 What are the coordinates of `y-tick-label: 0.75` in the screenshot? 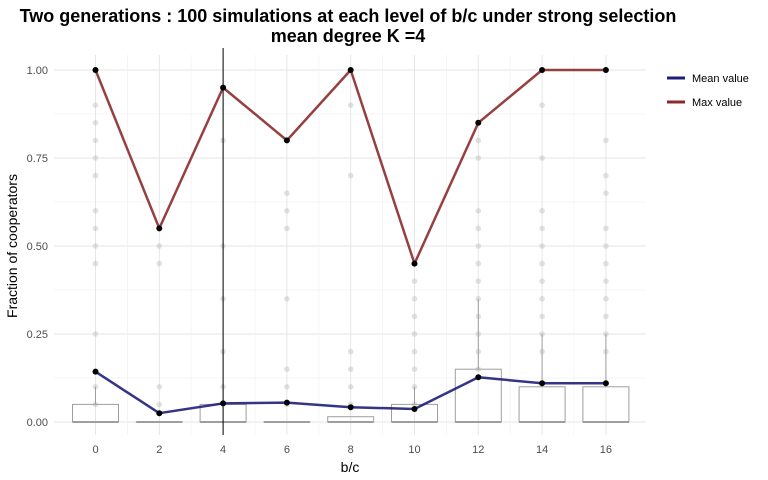 It's located at (37, 159).